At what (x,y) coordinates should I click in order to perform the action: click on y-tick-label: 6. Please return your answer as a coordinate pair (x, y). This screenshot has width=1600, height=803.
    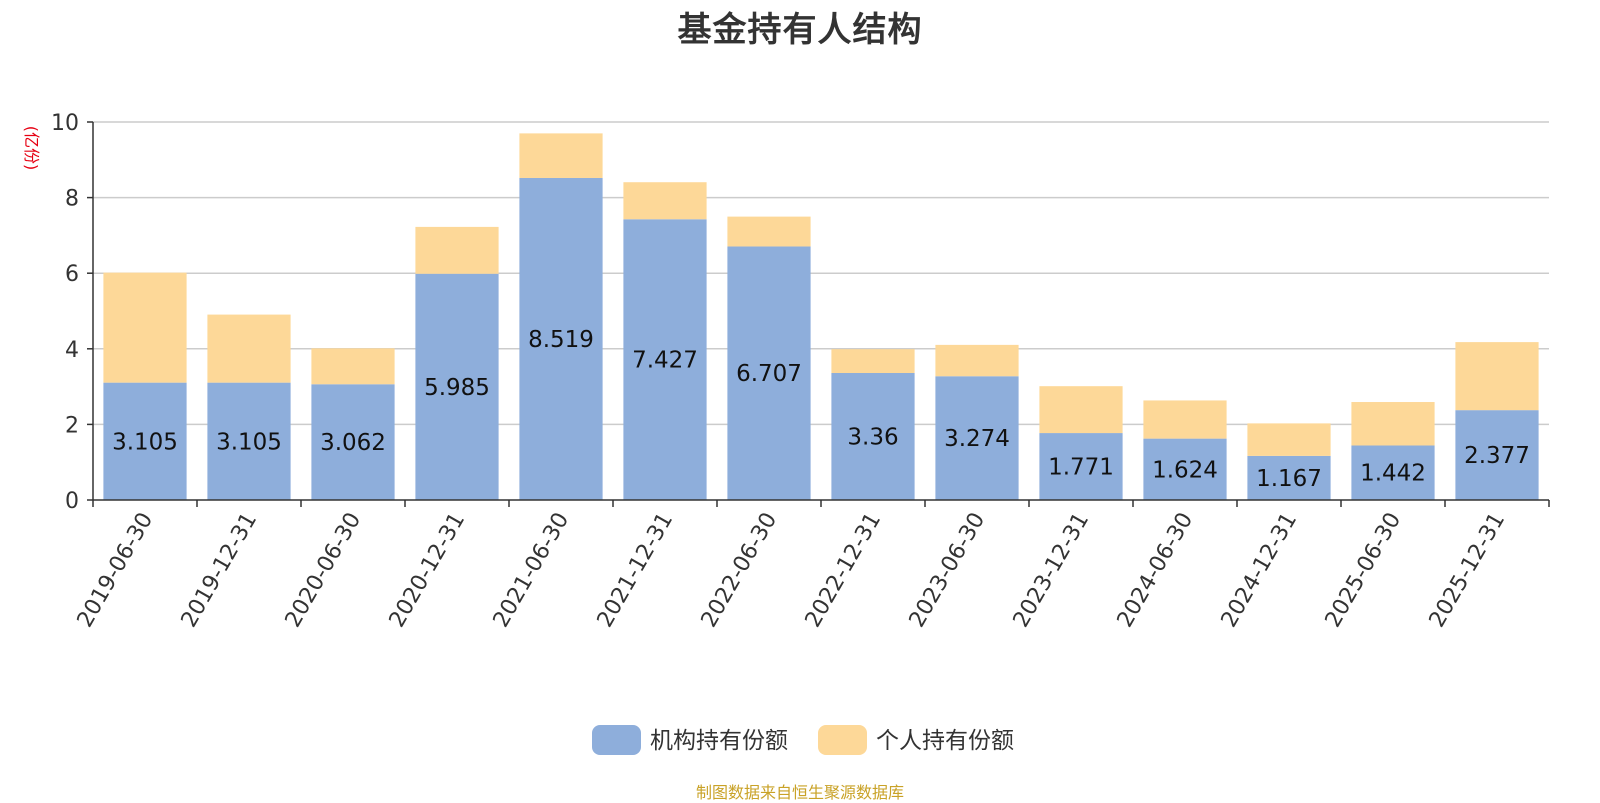
    Looking at the image, I should click on (72, 274).